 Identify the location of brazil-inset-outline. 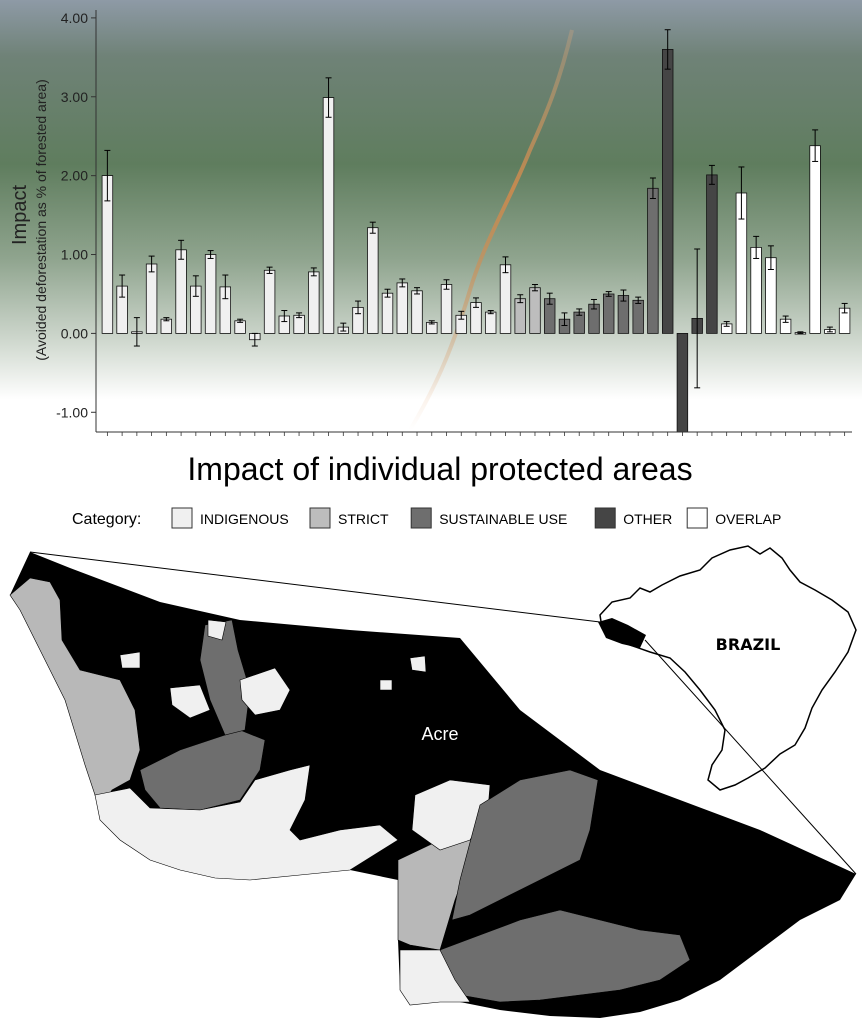
(728, 668).